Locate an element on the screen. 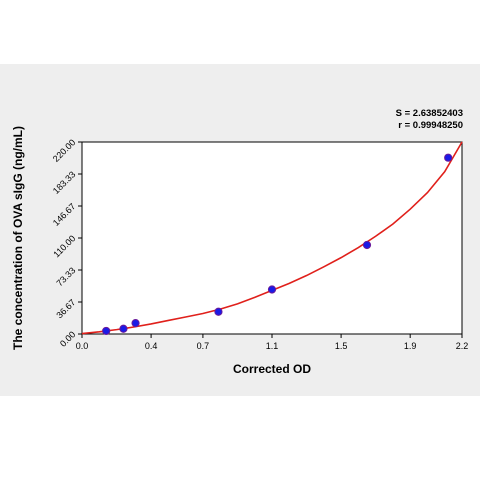 The height and width of the screenshot is (480, 480). x-tick-label: 2.2 is located at coordinates (462, 346).